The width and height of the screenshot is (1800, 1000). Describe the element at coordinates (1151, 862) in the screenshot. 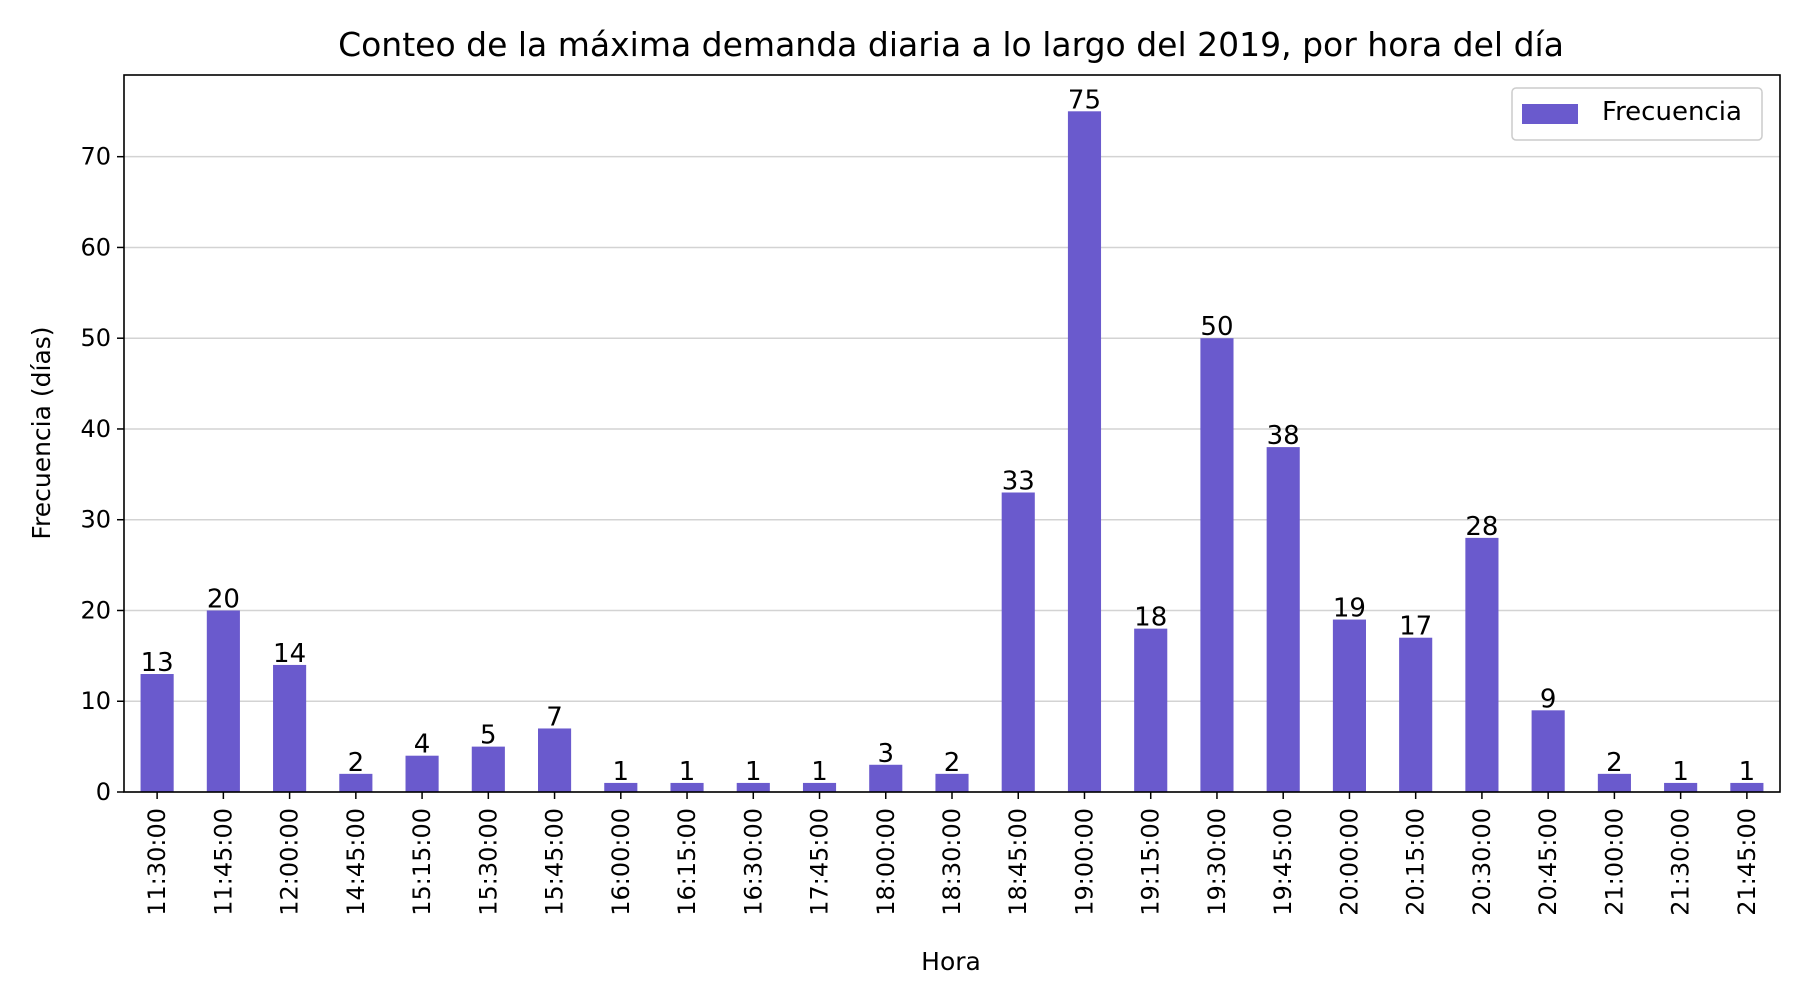

I see `x-tick-label: 19:15:00` at that location.